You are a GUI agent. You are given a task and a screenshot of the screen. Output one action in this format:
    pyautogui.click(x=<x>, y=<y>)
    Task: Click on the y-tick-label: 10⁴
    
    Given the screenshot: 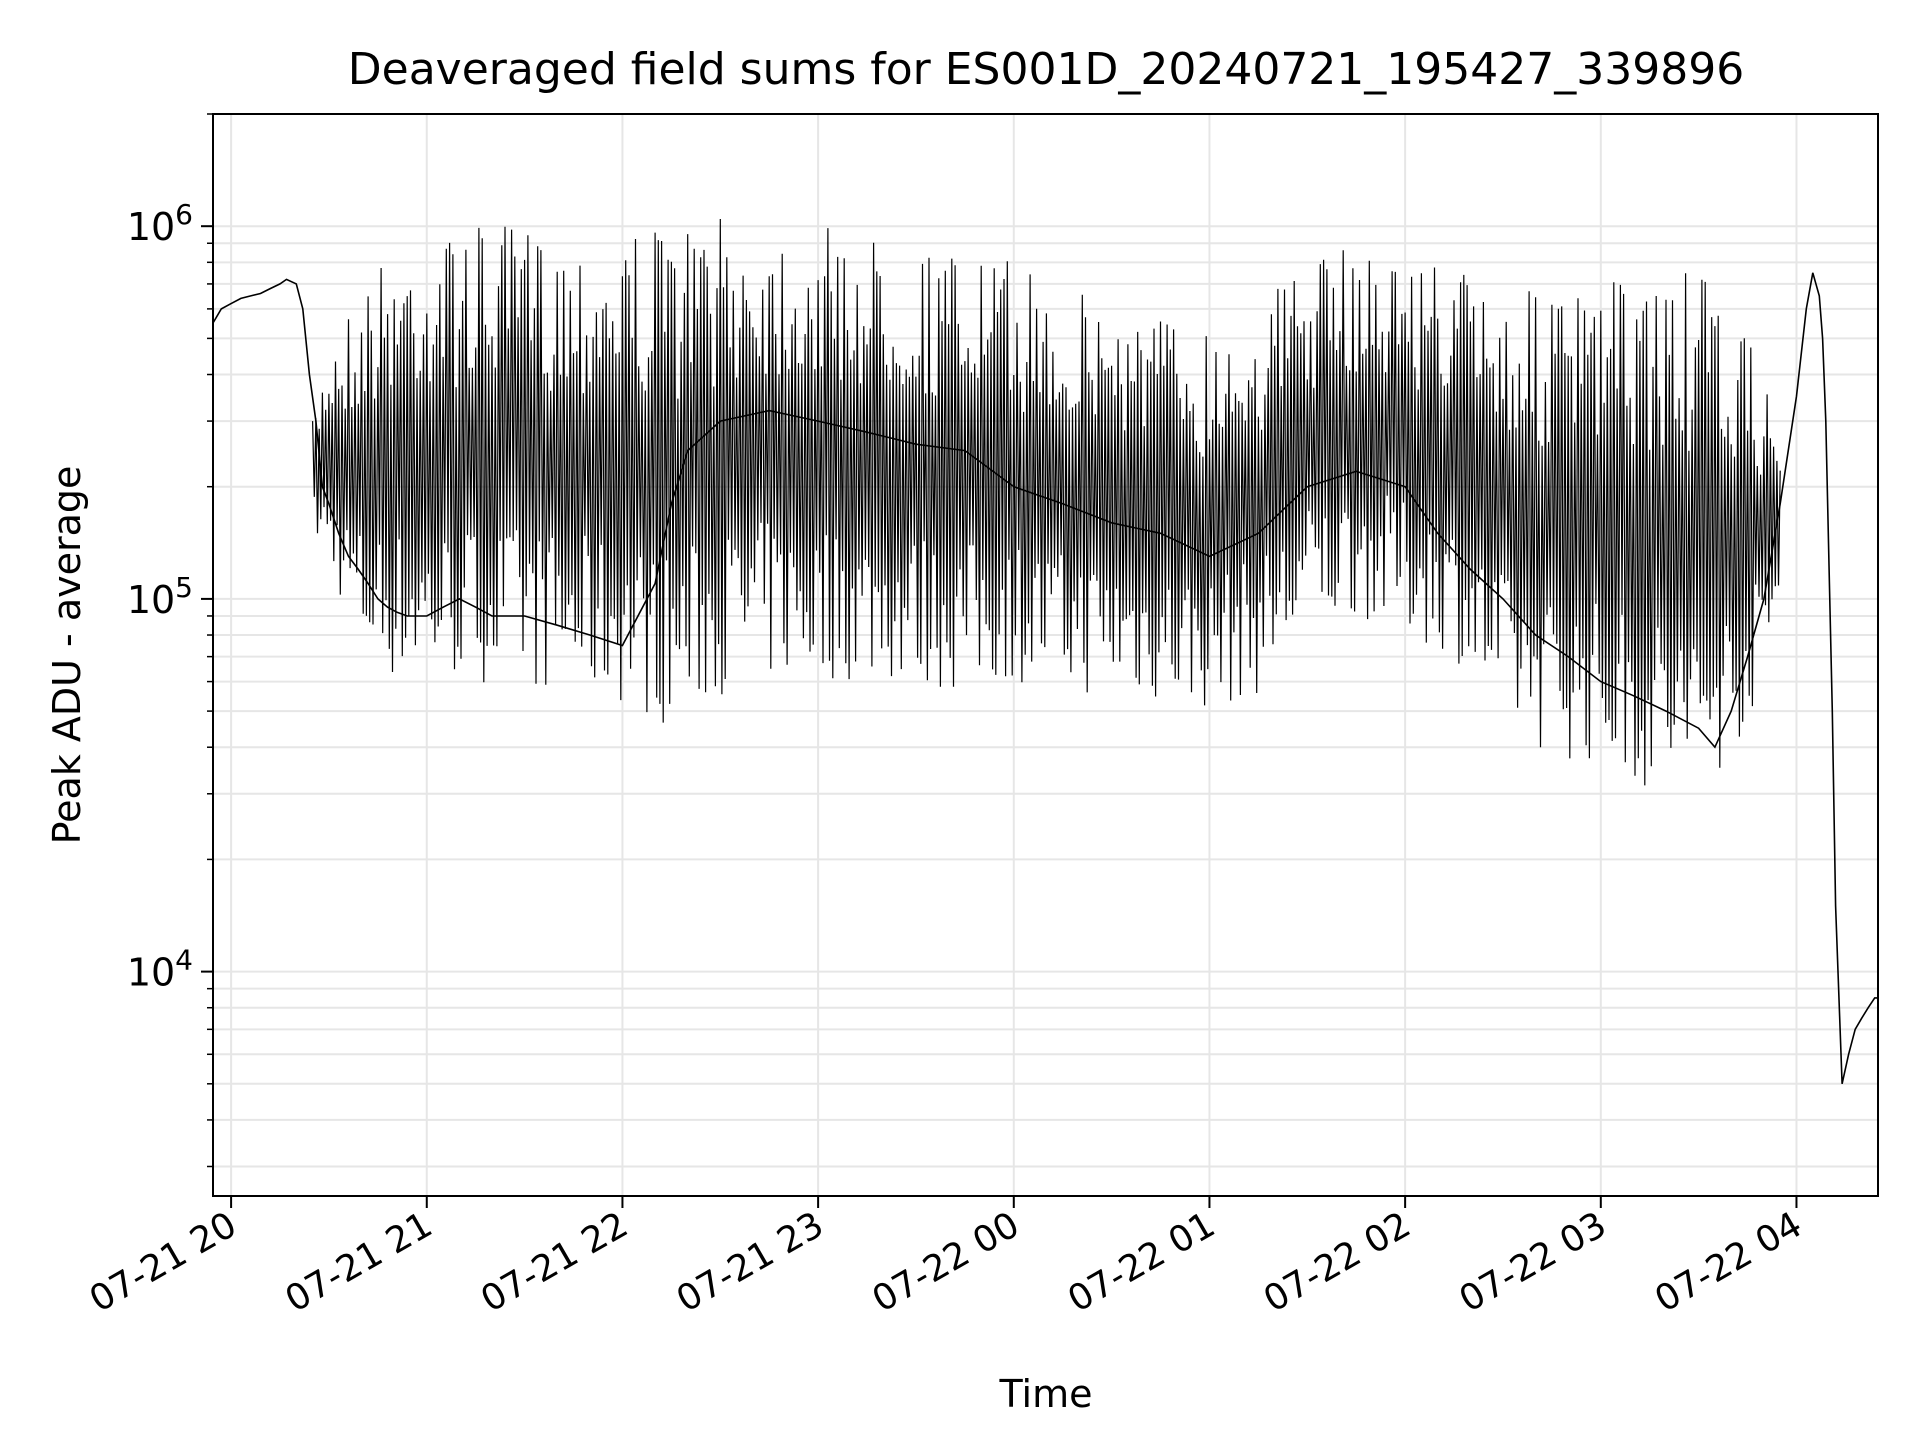 What is the action you would take?
    pyautogui.click(x=160, y=969)
    